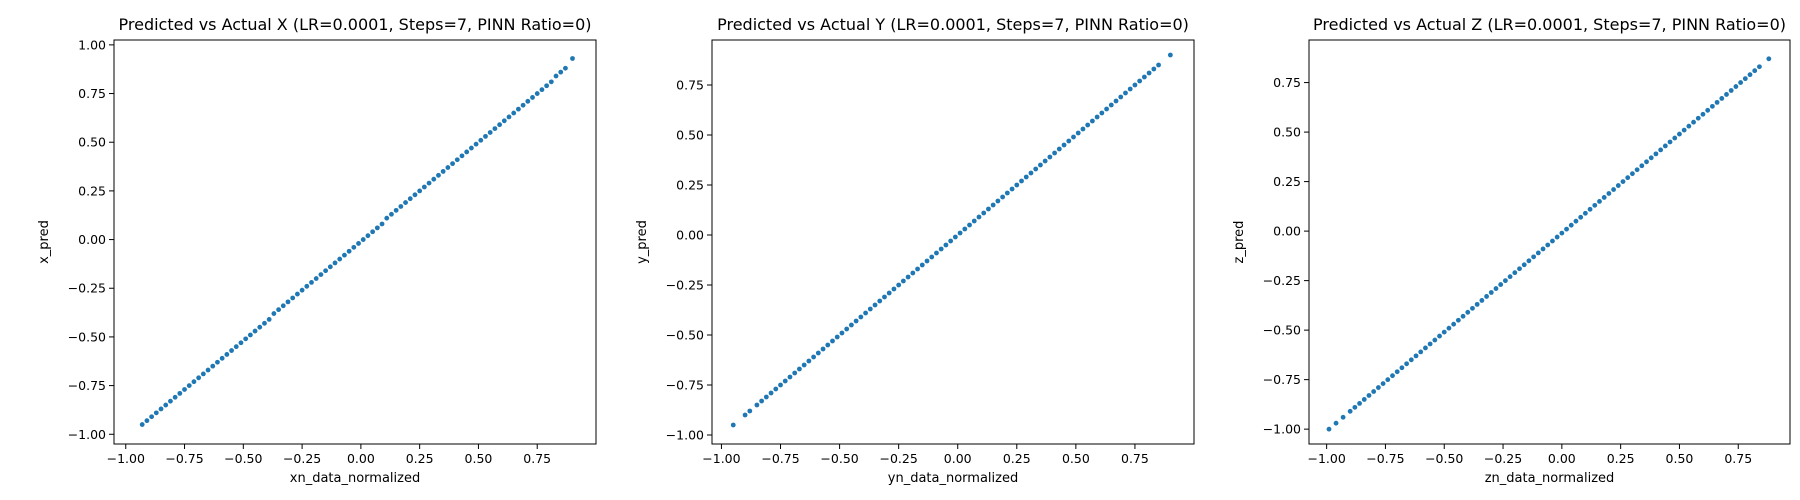  Describe the element at coordinates (1503, 458) in the screenshot. I see `x-tick-label: −0.25` at that location.